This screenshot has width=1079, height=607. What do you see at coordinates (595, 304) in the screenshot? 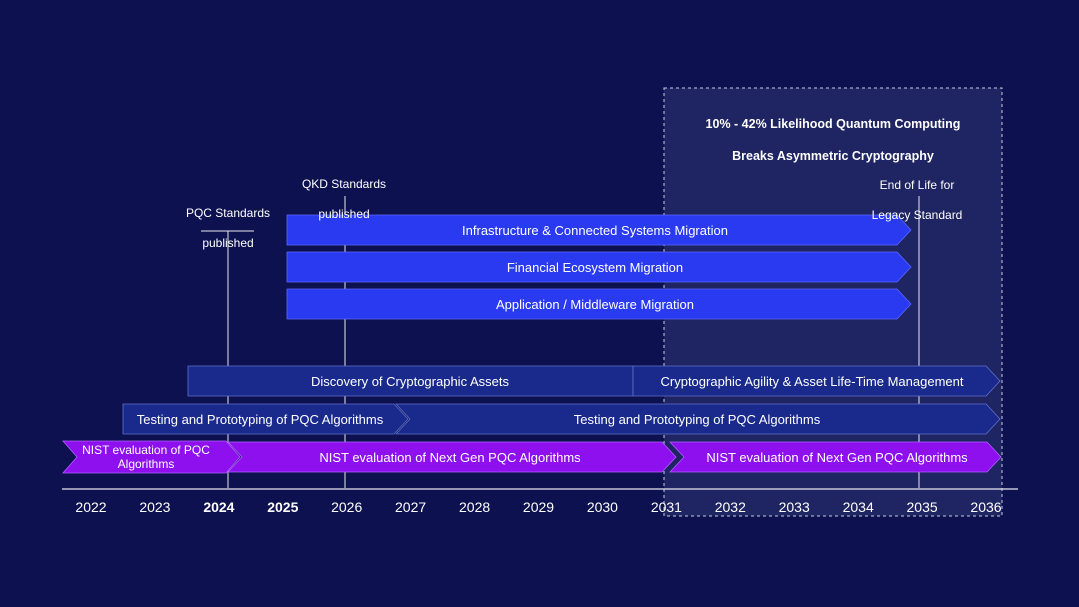
I see `application-migration-label: Application / Middleware Migration` at bounding box center [595, 304].